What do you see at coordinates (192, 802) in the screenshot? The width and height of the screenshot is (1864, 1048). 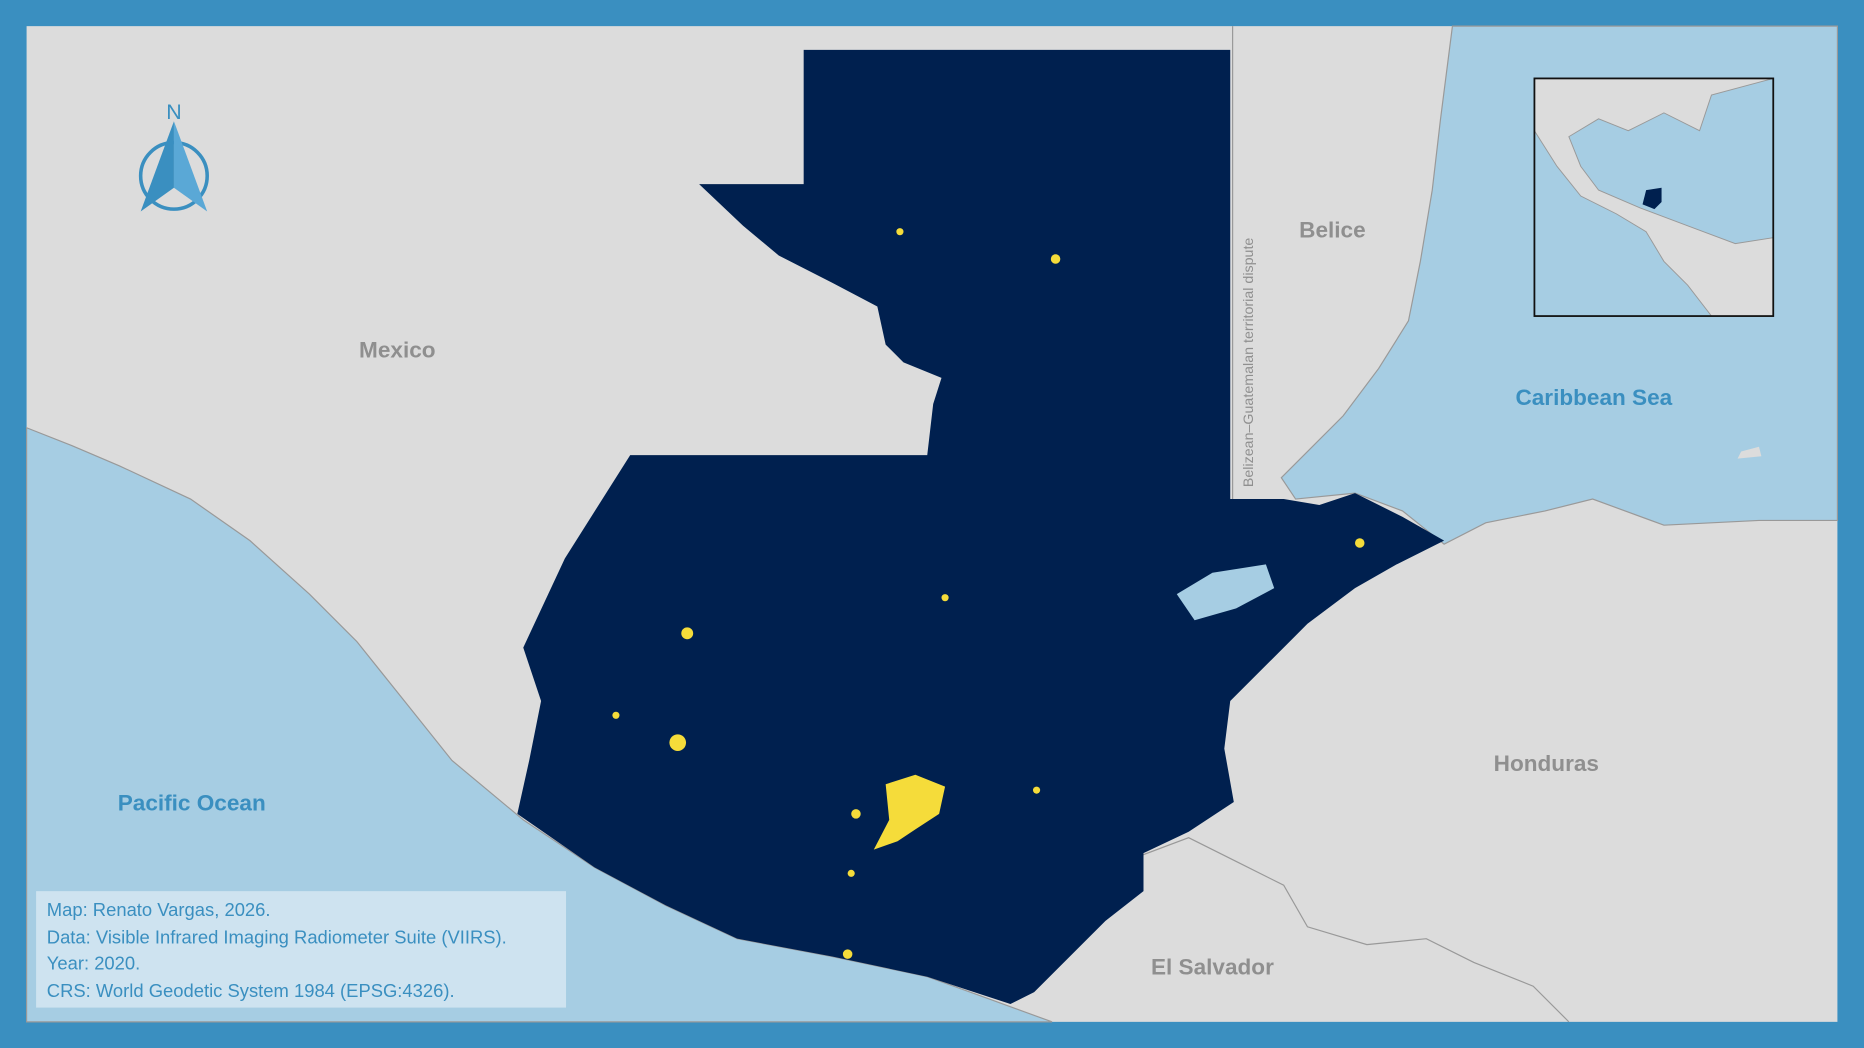 I see `water-label: Pacific Ocean` at bounding box center [192, 802].